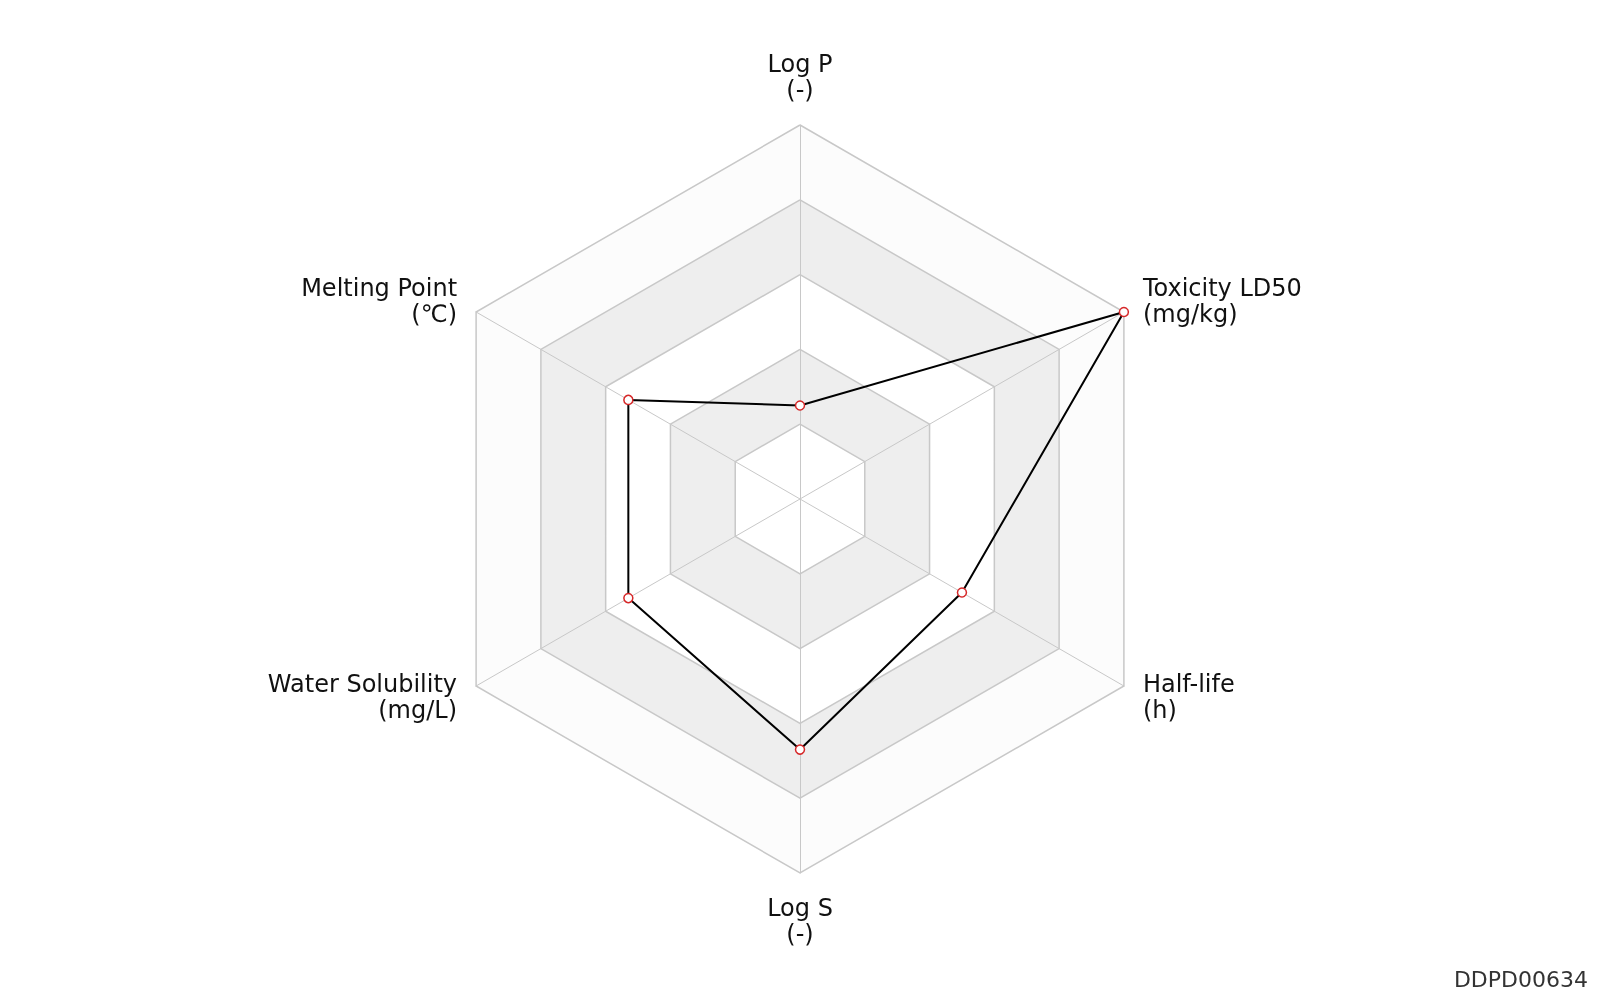  I want to click on spoke-label: Half-life (h), so click(1188, 697).